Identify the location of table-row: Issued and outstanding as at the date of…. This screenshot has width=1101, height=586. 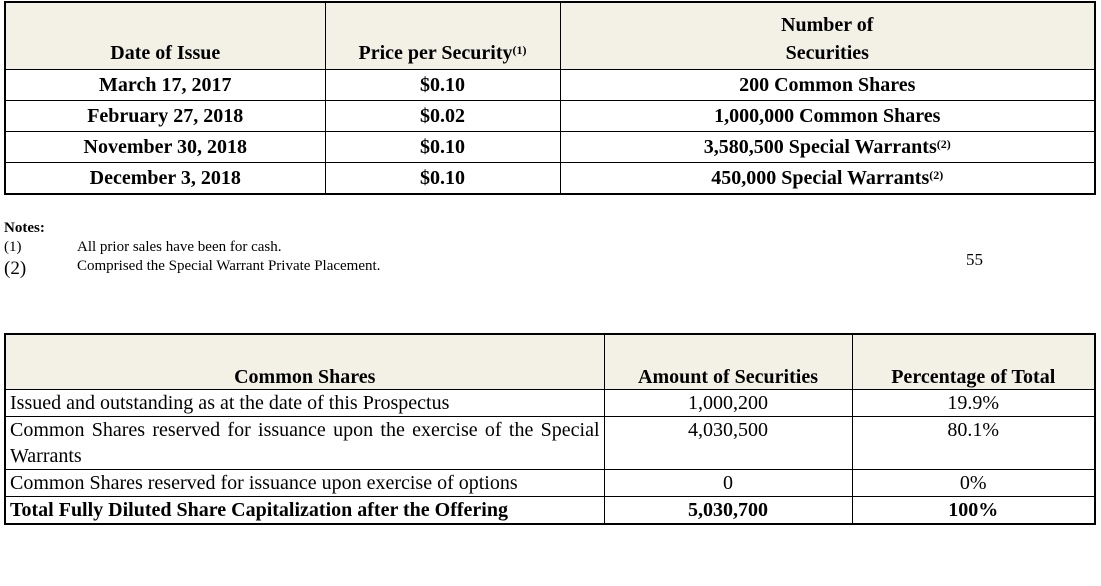
(550, 403).